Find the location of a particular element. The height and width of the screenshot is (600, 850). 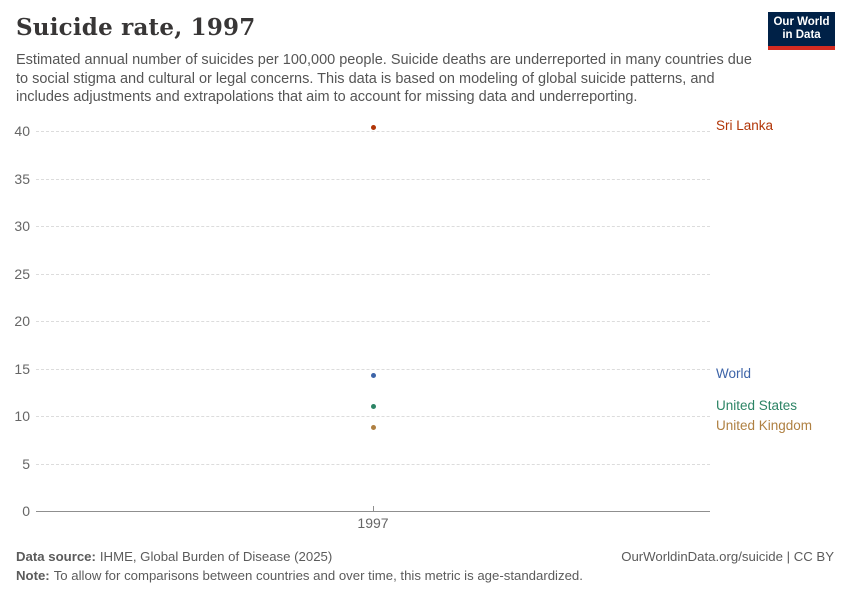

data-point-united-states is located at coordinates (373, 406).